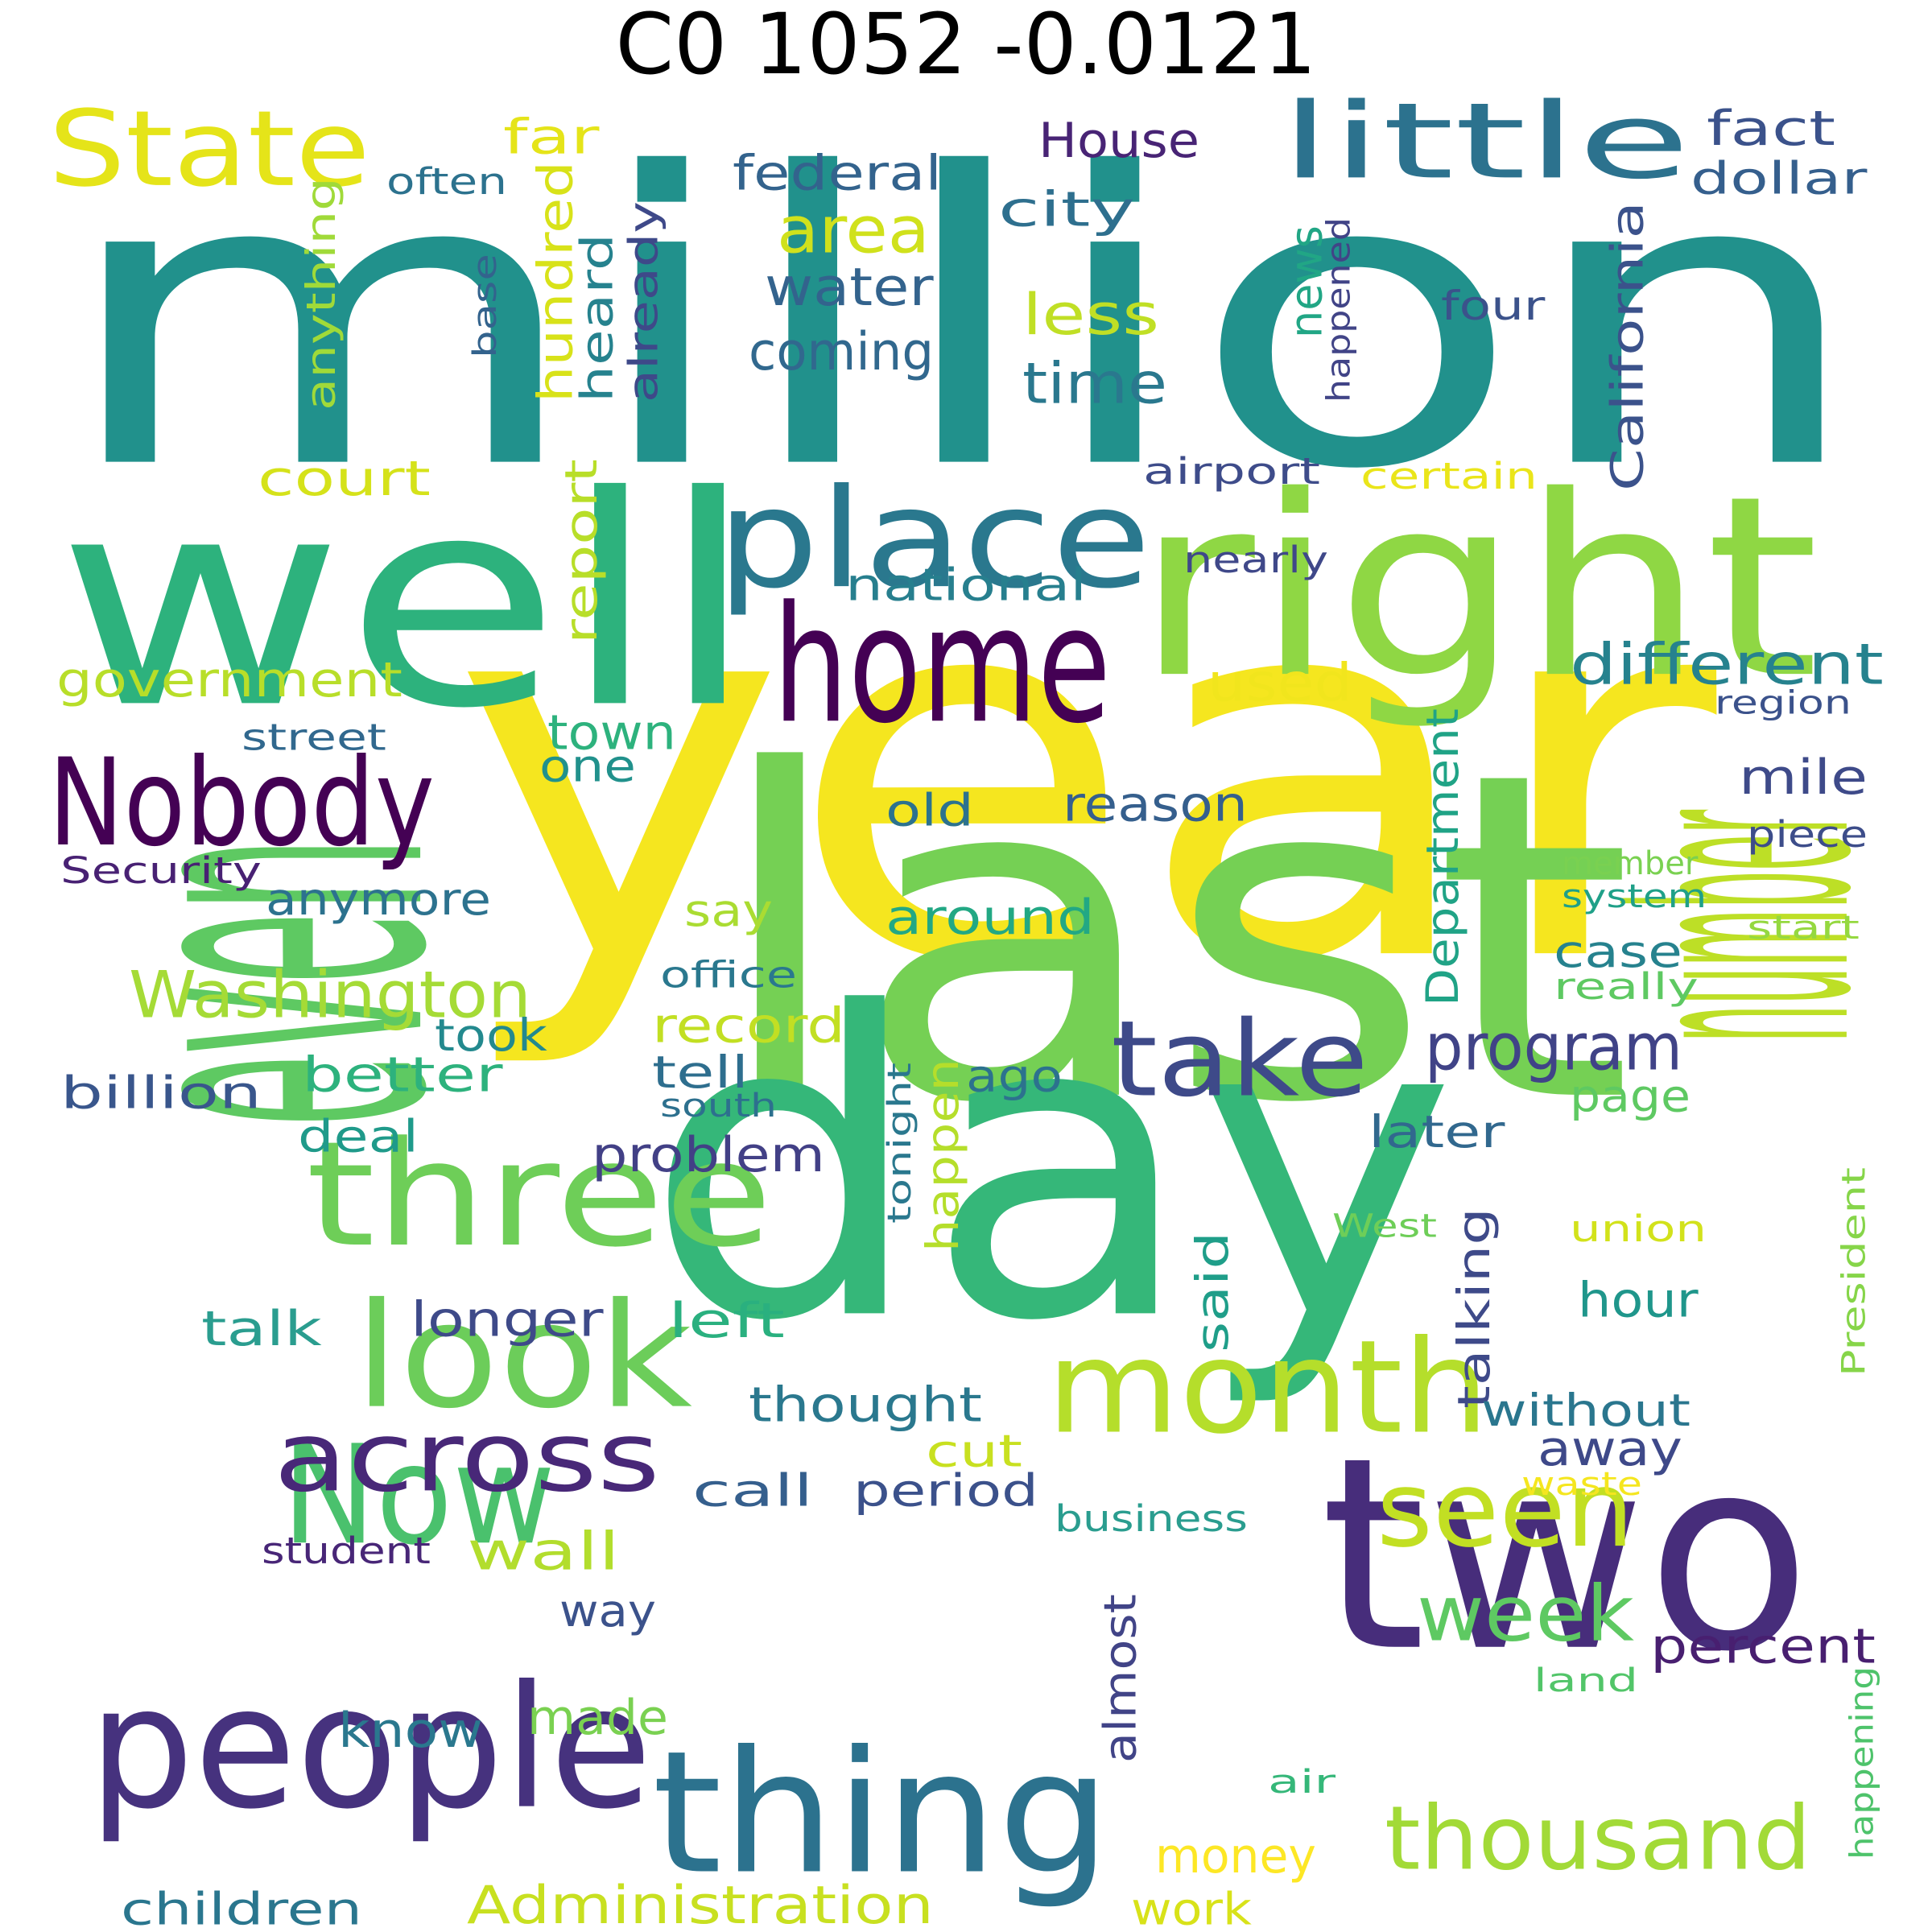 The image size is (1932, 1932). Describe the element at coordinates (1231, 472) in the screenshot. I see `cloud-word: airport` at that location.